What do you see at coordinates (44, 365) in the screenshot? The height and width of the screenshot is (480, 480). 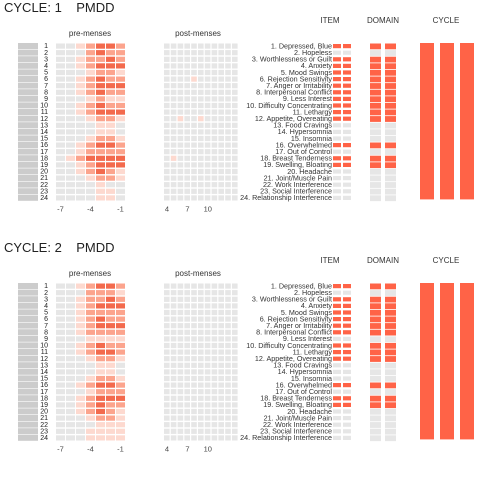 I see `row-number: 13` at bounding box center [44, 365].